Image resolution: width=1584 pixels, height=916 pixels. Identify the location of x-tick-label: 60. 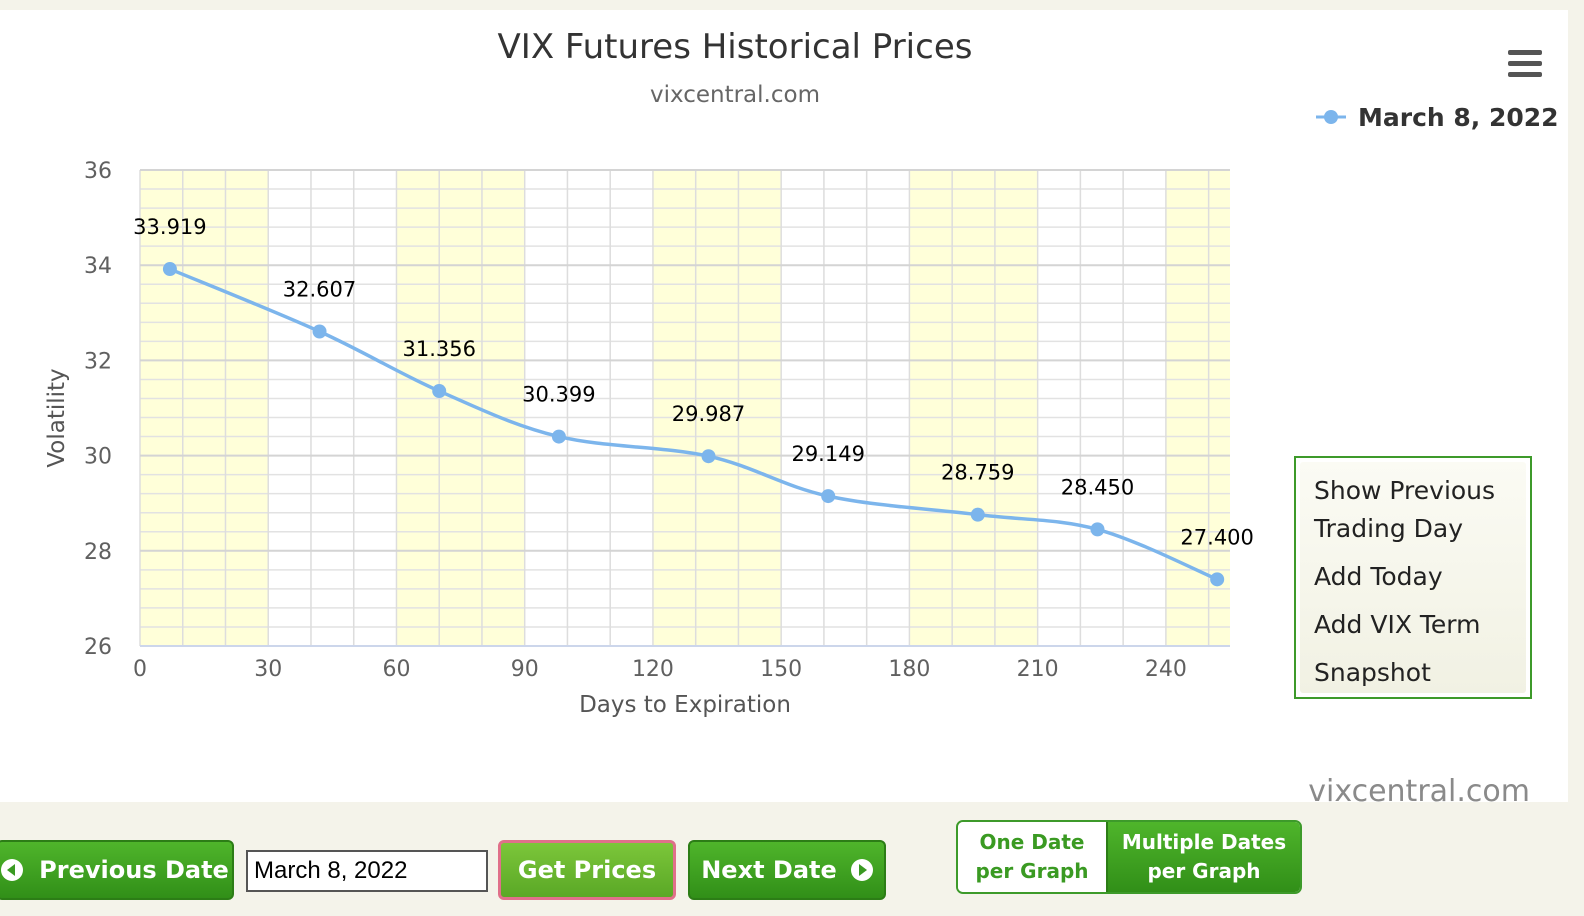
(396, 669).